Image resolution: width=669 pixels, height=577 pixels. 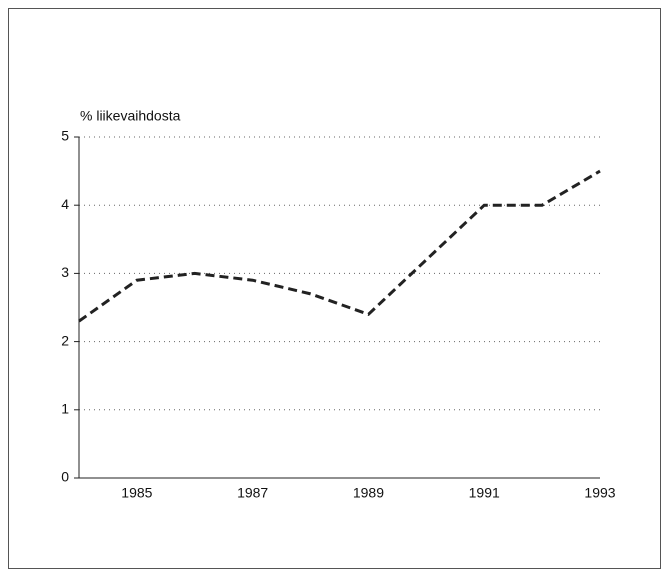 What do you see at coordinates (65, 136) in the screenshot?
I see `y-tick-label: 5` at bounding box center [65, 136].